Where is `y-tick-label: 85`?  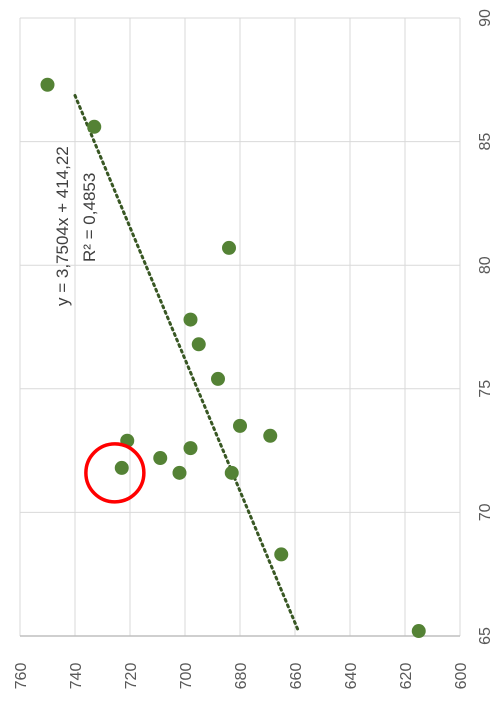 y-tick-label: 85 is located at coordinates (484, 142).